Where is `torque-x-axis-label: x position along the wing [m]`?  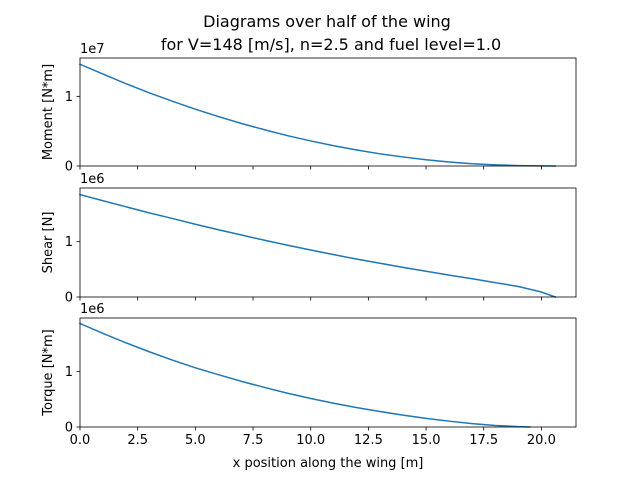 torque-x-axis-label: x position along the wing [m] is located at coordinates (328, 463).